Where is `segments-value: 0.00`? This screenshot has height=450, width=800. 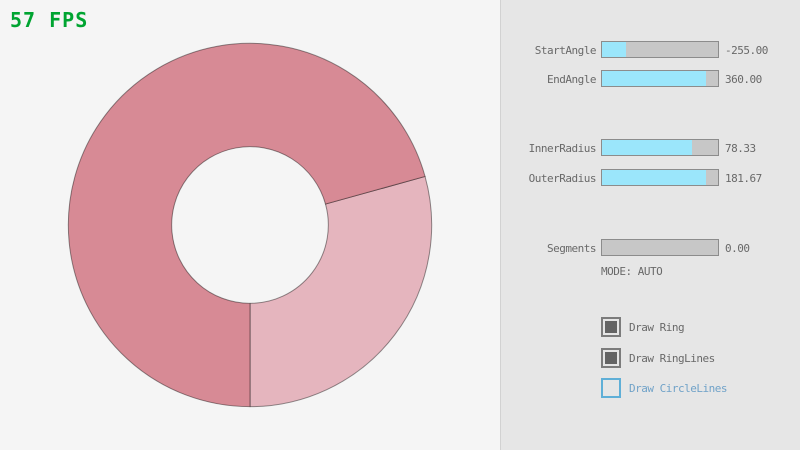
segments-value: 0.00 is located at coordinates (737, 248).